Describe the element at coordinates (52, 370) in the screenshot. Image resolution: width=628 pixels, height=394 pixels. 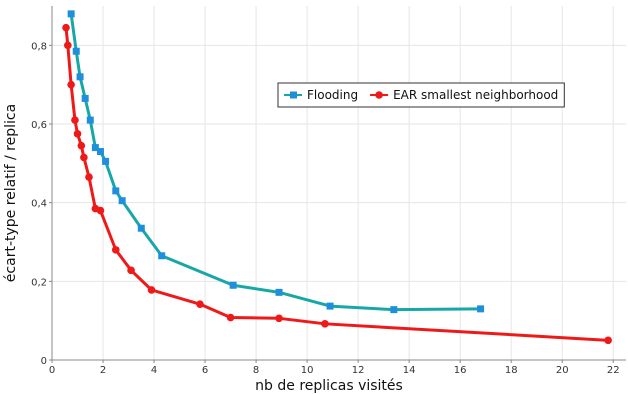
I see `x-tick-label: 0` at that location.